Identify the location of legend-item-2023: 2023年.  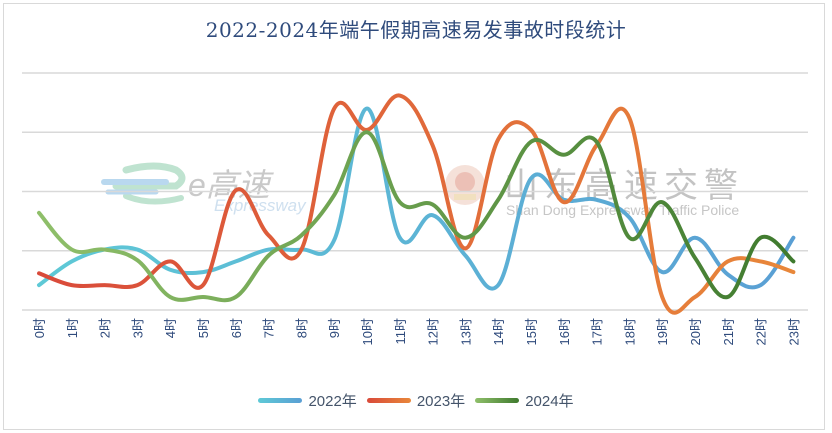
(416, 400).